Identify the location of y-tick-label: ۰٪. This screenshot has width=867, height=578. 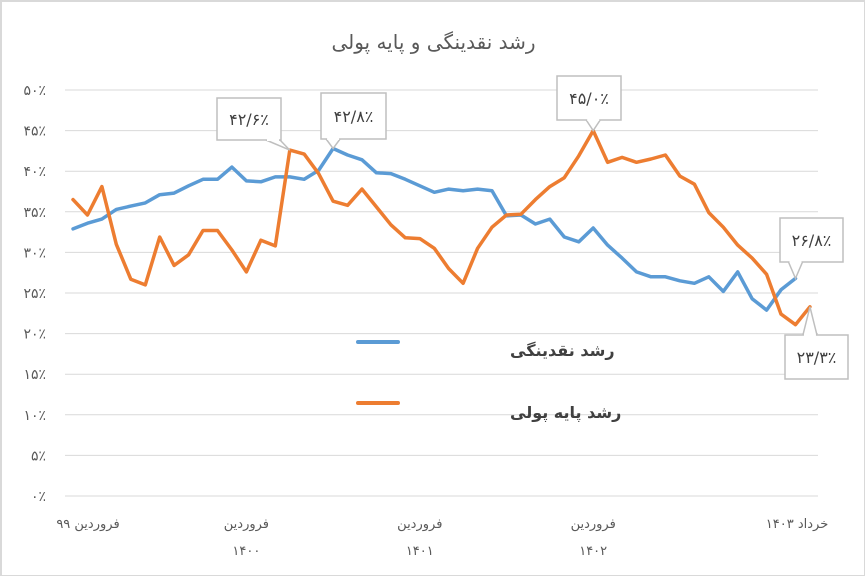
(38, 497).